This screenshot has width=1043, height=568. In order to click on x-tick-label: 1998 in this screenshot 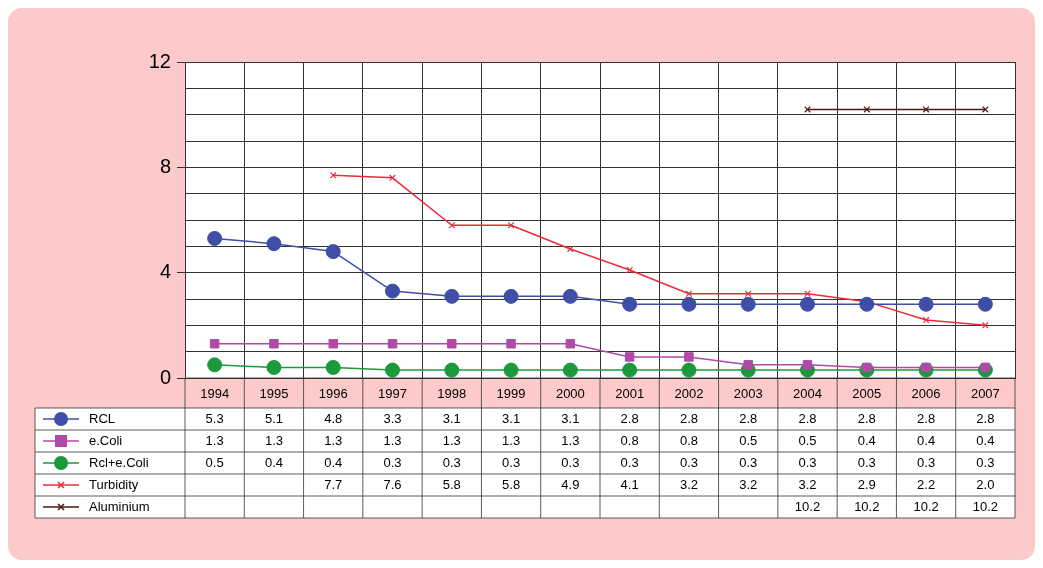, I will do `click(452, 394)`.